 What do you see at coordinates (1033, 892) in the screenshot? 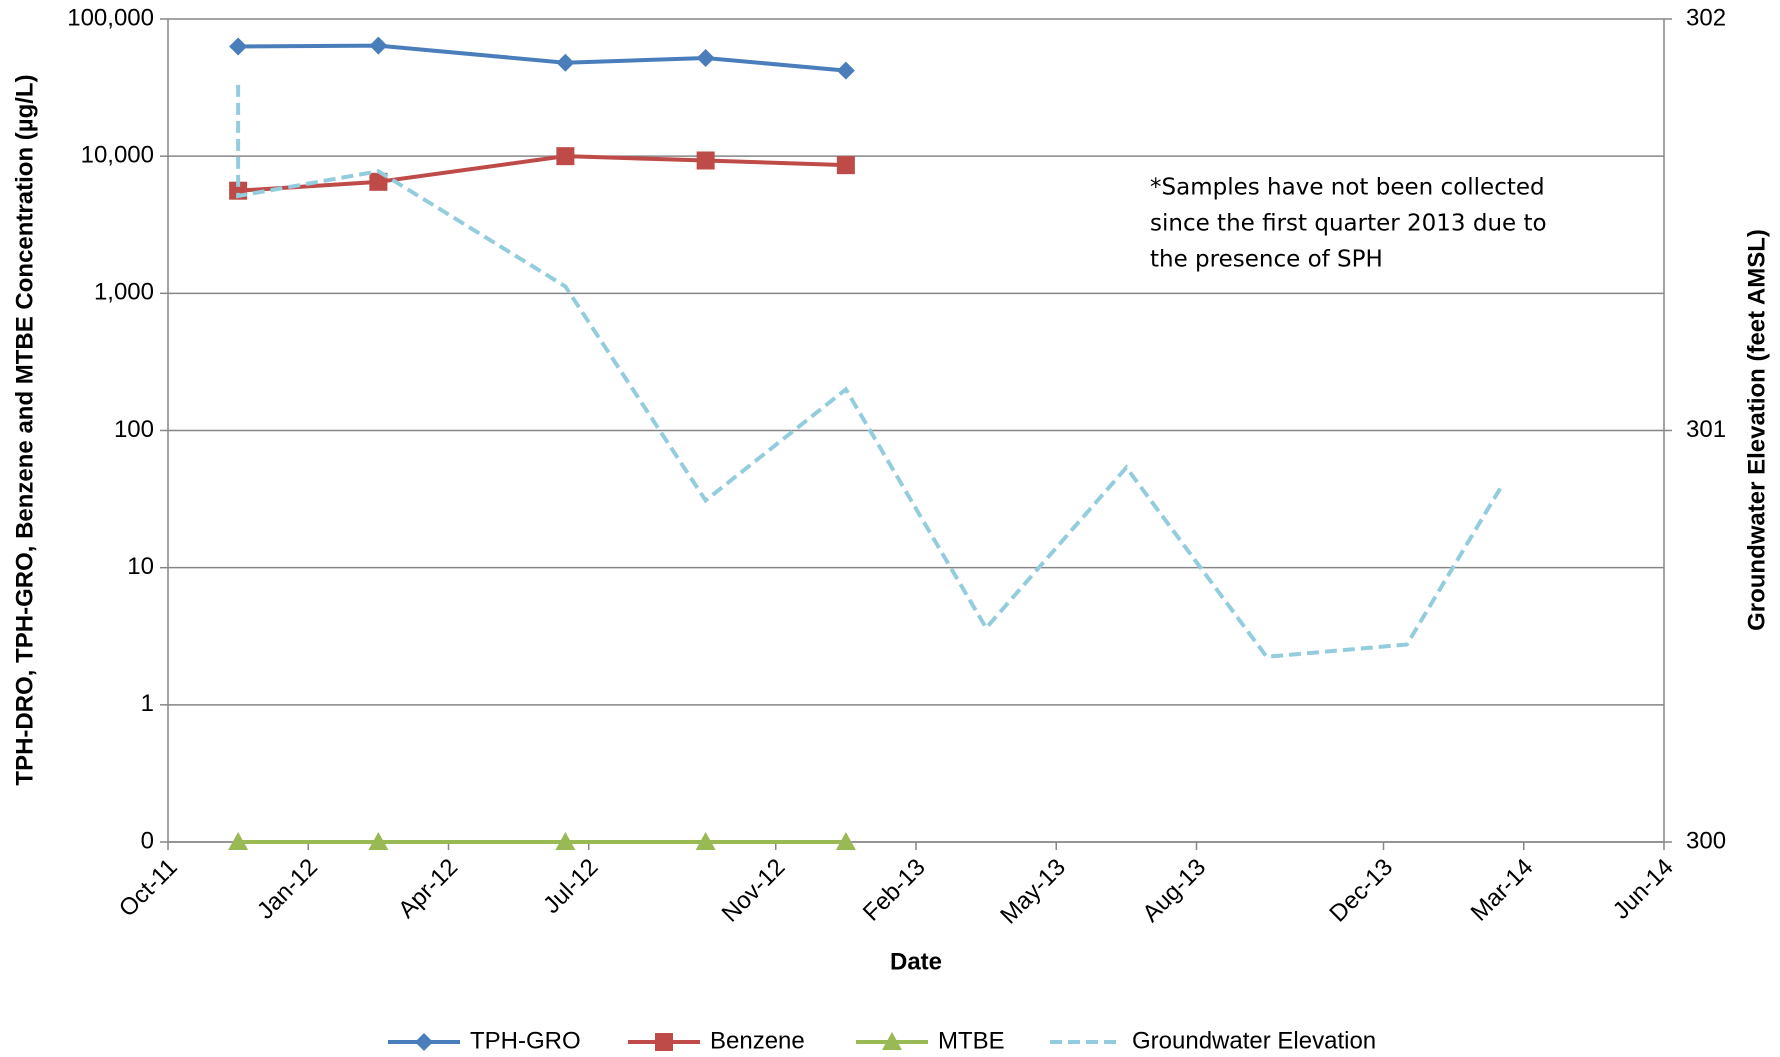
I see `x-tick-label: May-13` at bounding box center [1033, 892].